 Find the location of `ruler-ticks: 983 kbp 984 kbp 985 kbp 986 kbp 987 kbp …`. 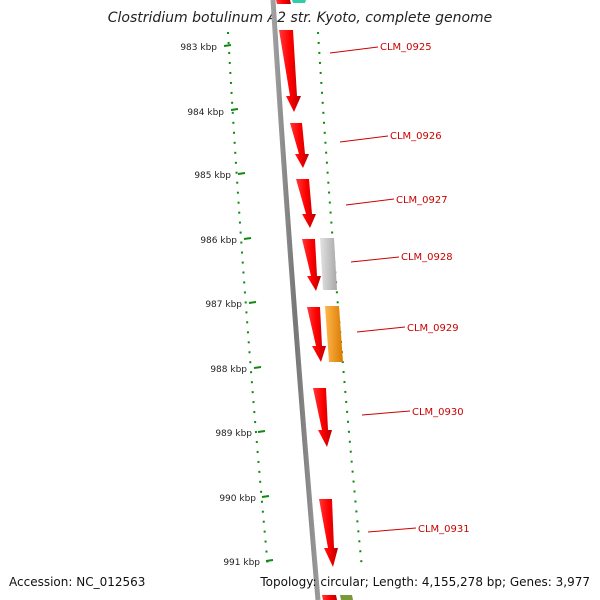

ruler-ticks: 983 kbp 984 kbp 985 kbp 986 kbp 987 kbp … is located at coordinates (227, 305).